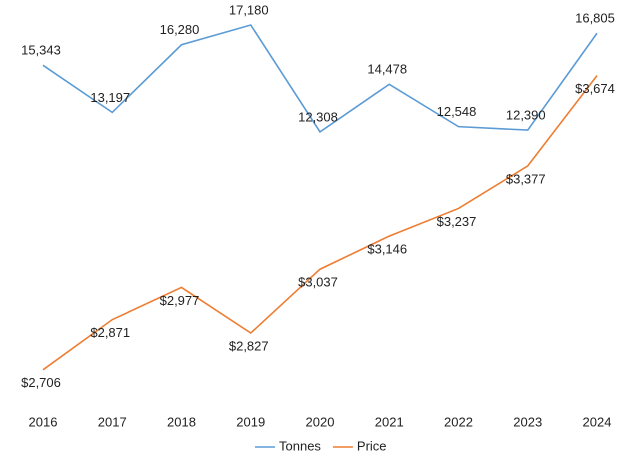 This screenshot has width=640, height=463. Describe the element at coordinates (249, 345) in the screenshot. I see `data-label: $2,827` at that location.